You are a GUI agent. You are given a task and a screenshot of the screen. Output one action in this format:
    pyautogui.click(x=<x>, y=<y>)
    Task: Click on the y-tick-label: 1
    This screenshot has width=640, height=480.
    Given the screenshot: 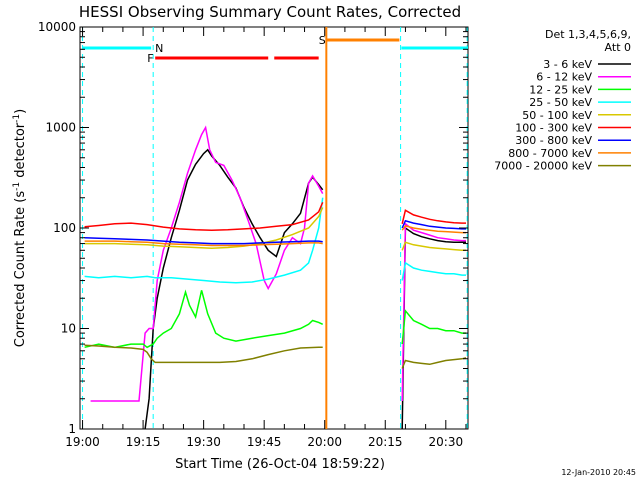 What is the action you would take?
    pyautogui.click(x=72, y=429)
    